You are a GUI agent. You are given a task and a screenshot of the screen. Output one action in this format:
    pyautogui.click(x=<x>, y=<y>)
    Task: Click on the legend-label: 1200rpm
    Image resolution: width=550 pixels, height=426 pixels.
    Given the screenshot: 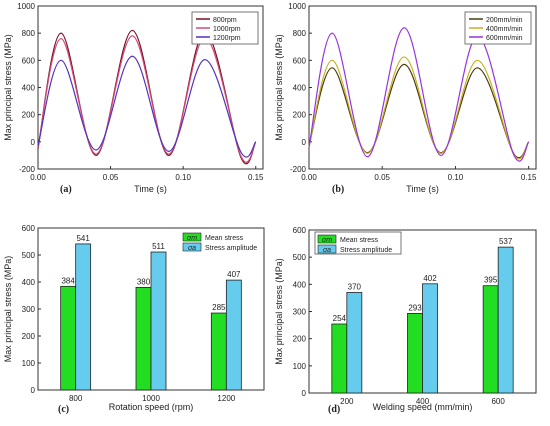 What is the action you would take?
    pyautogui.click(x=227, y=38)
    